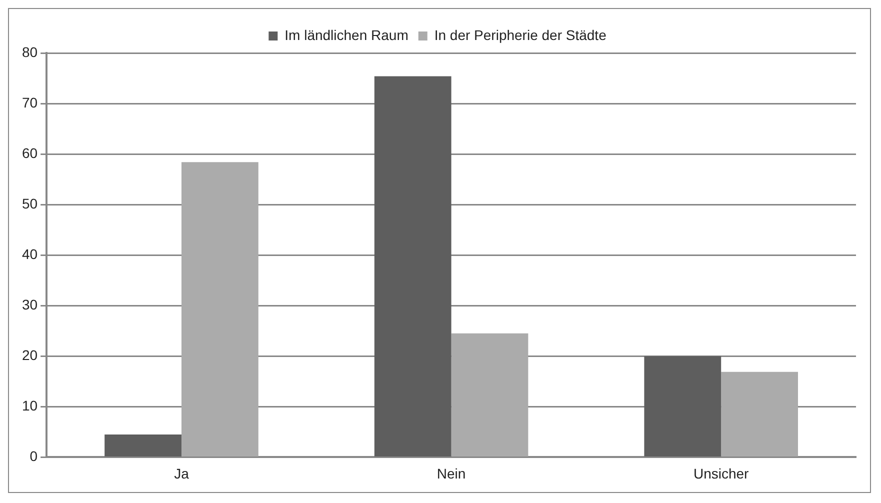 Image resolution: width=881 pixels, height=503 pixels. Describe the element at coordinates (520, 34) in the screenshot. I see `legend-label: In der Peripherie der Städte` at that location.